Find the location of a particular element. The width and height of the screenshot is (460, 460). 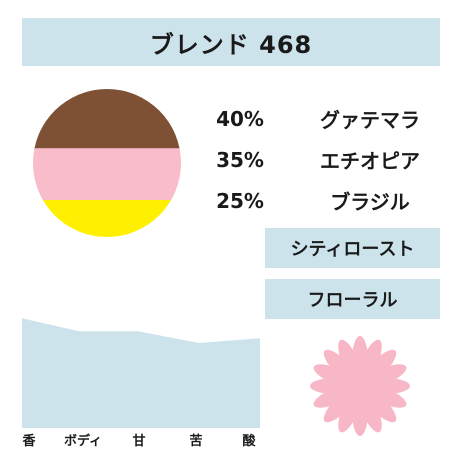

blend-row: 25% ブラジル is located at coordinates (320, 200).